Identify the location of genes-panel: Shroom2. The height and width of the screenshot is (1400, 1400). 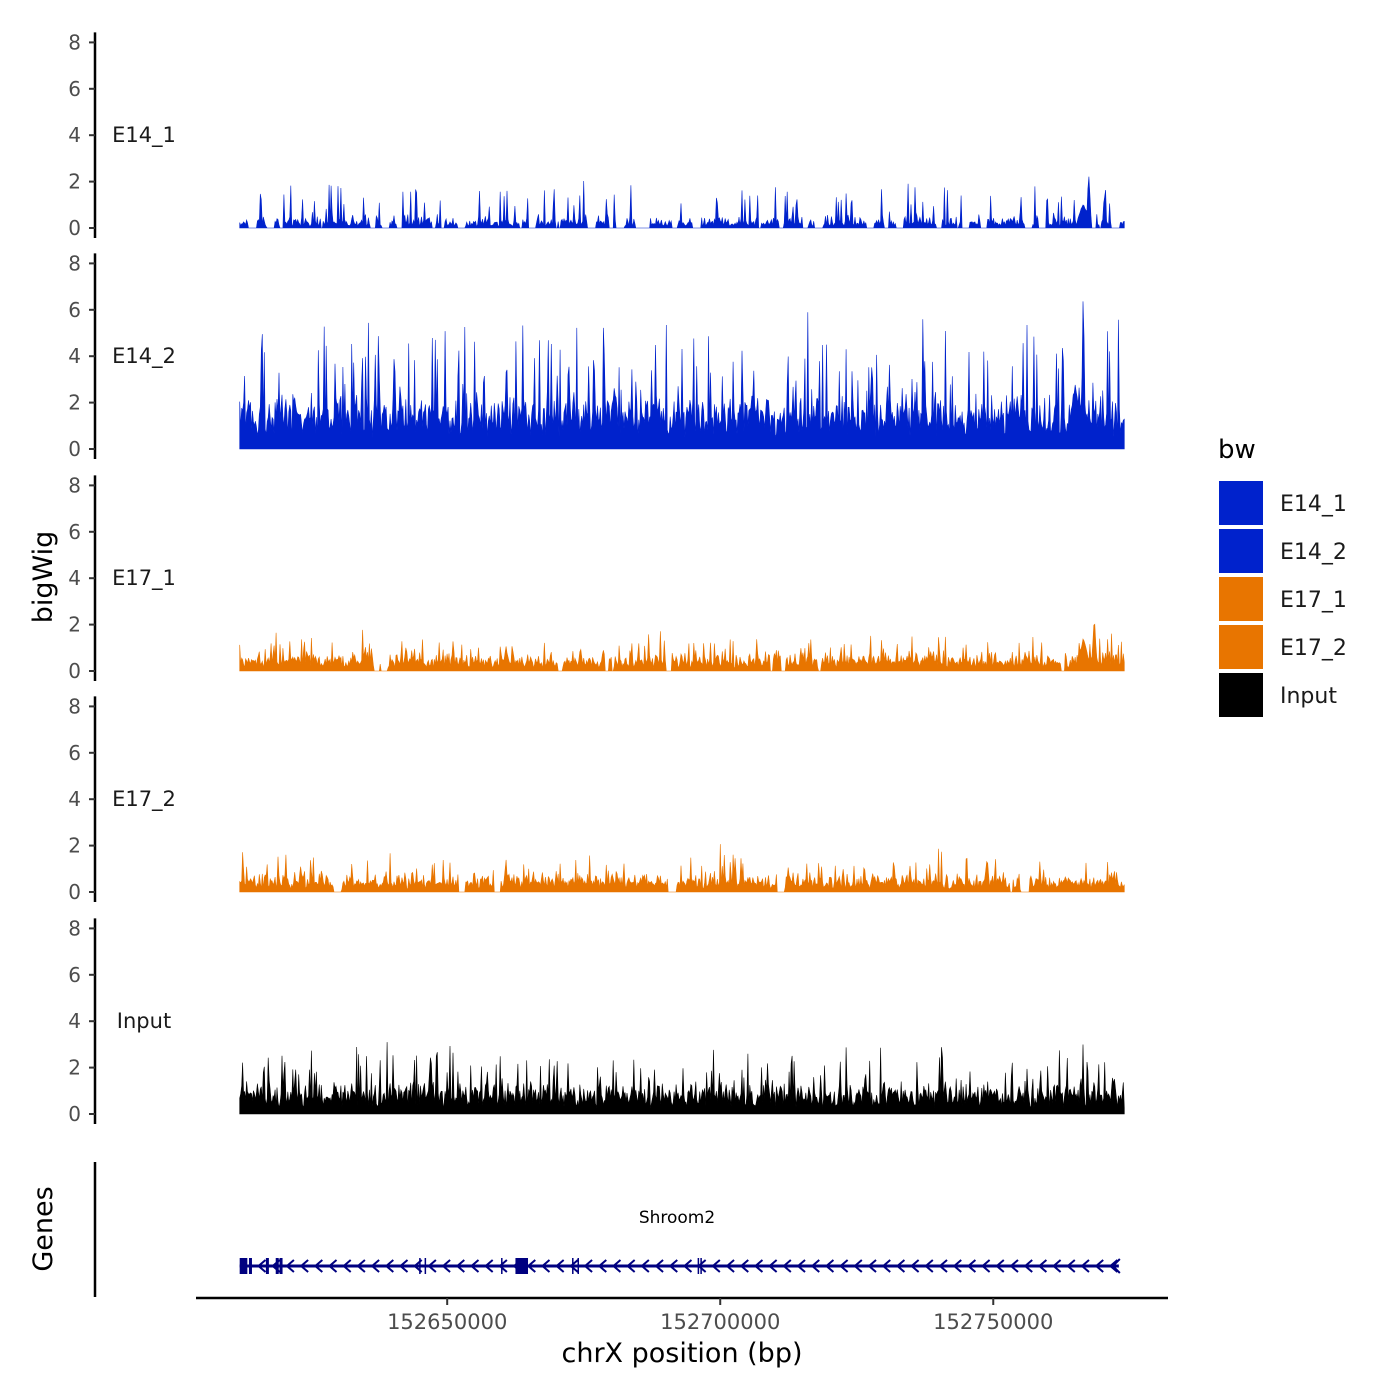
(607, 1229).